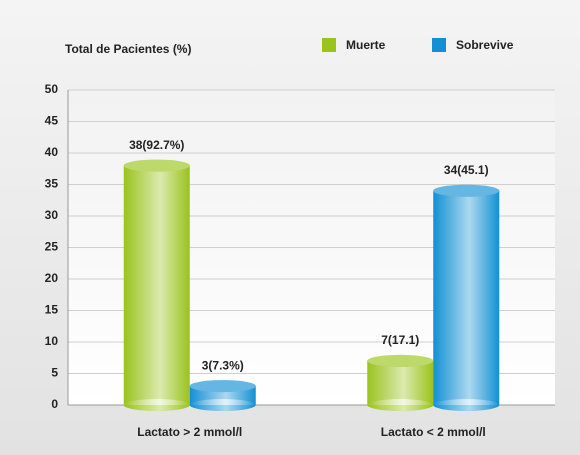  I want to click on legend-label: Sobrevive, so click(485, 45).